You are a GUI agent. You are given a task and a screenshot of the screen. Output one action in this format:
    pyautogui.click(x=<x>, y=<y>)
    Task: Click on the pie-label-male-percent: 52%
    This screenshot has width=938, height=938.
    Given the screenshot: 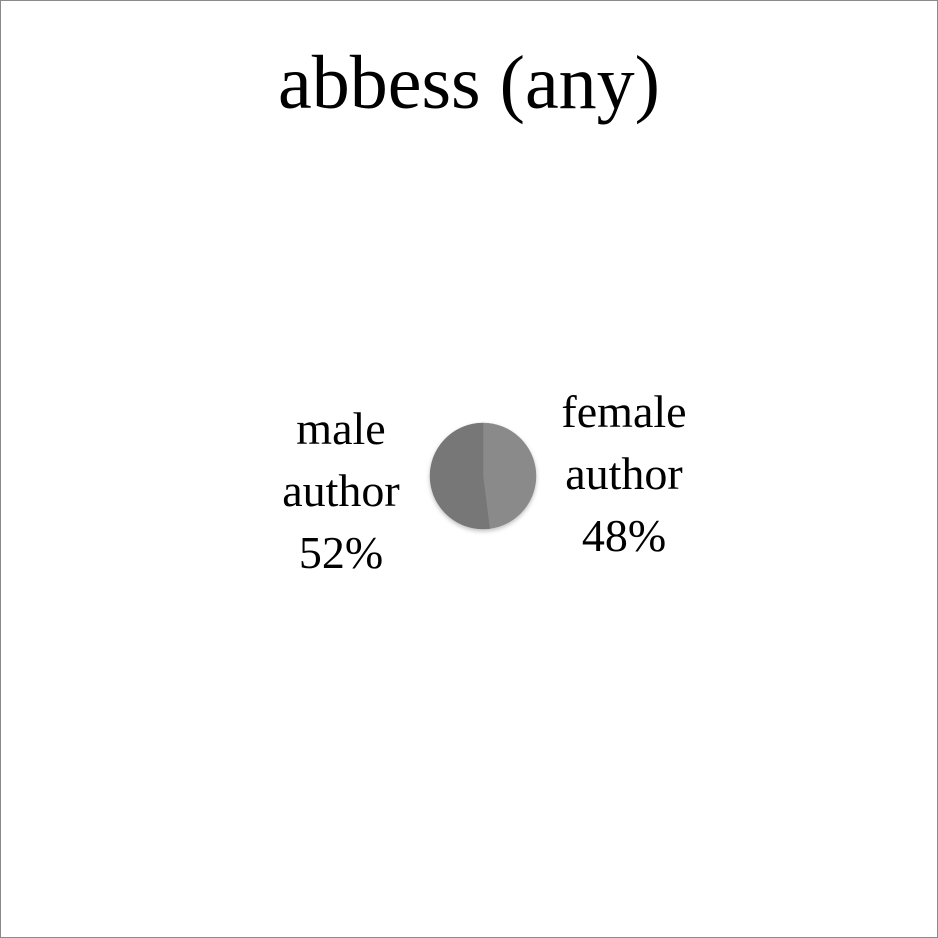 What is the action you would take?
    pyautogui.click(x=341, y=552)
    